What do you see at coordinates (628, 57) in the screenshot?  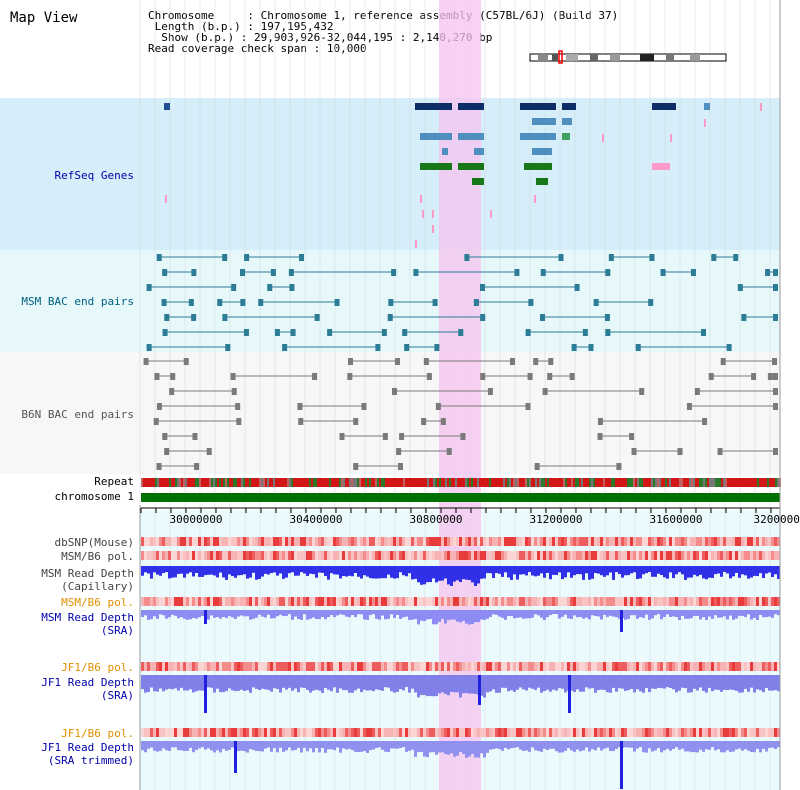 I see `chromosome-ideogram` at bounding box center [628, 57].